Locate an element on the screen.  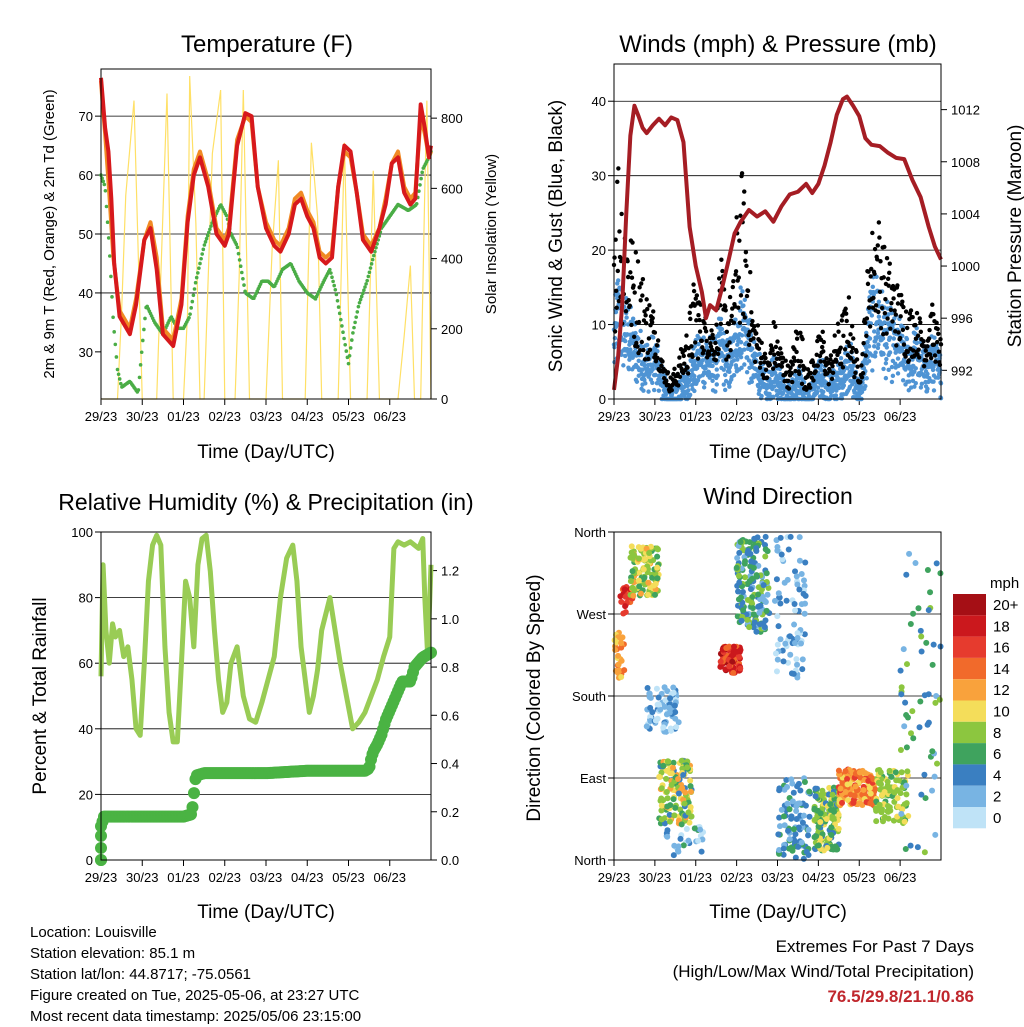
y-tick-label: 60 is located at coordinates (86, 663).